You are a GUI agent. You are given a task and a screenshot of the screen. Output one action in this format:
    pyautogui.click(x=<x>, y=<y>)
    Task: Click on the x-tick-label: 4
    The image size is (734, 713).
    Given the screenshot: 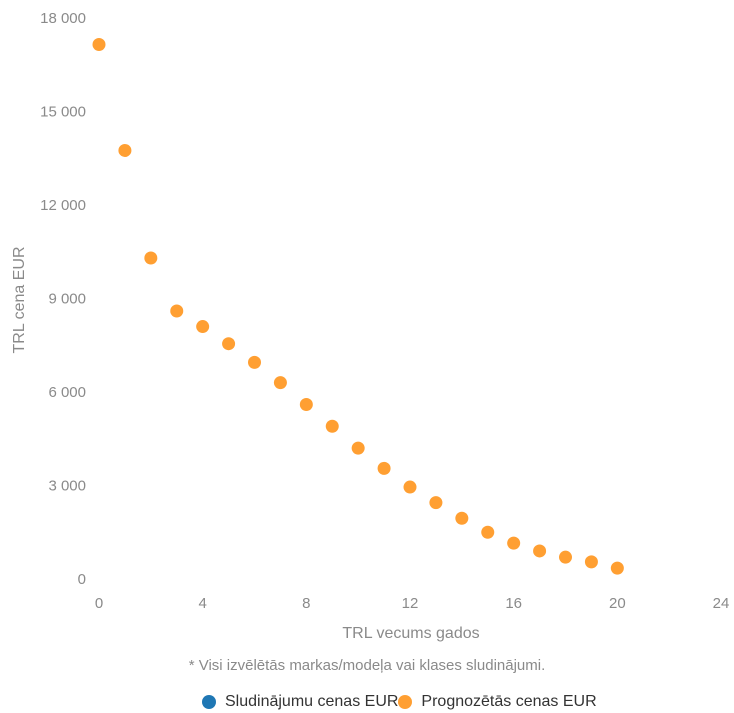 What is the action you would take?
    pyautogui.click(x=202, y=603)
    